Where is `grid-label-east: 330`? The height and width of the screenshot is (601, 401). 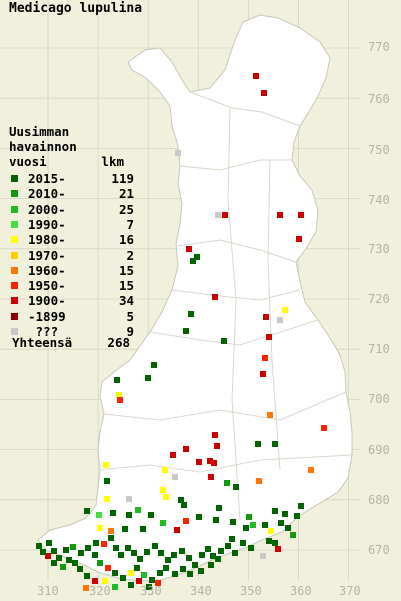 grid-label-east: 330 is located at coordinates (151, 591).